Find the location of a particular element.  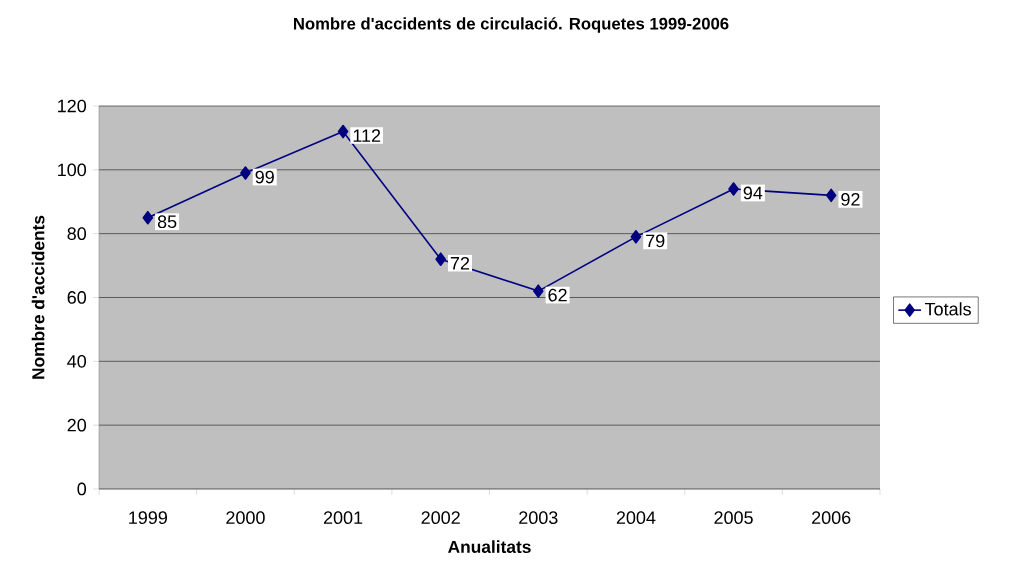

y-tick-label: 0 is located at coordinates (82, 489).